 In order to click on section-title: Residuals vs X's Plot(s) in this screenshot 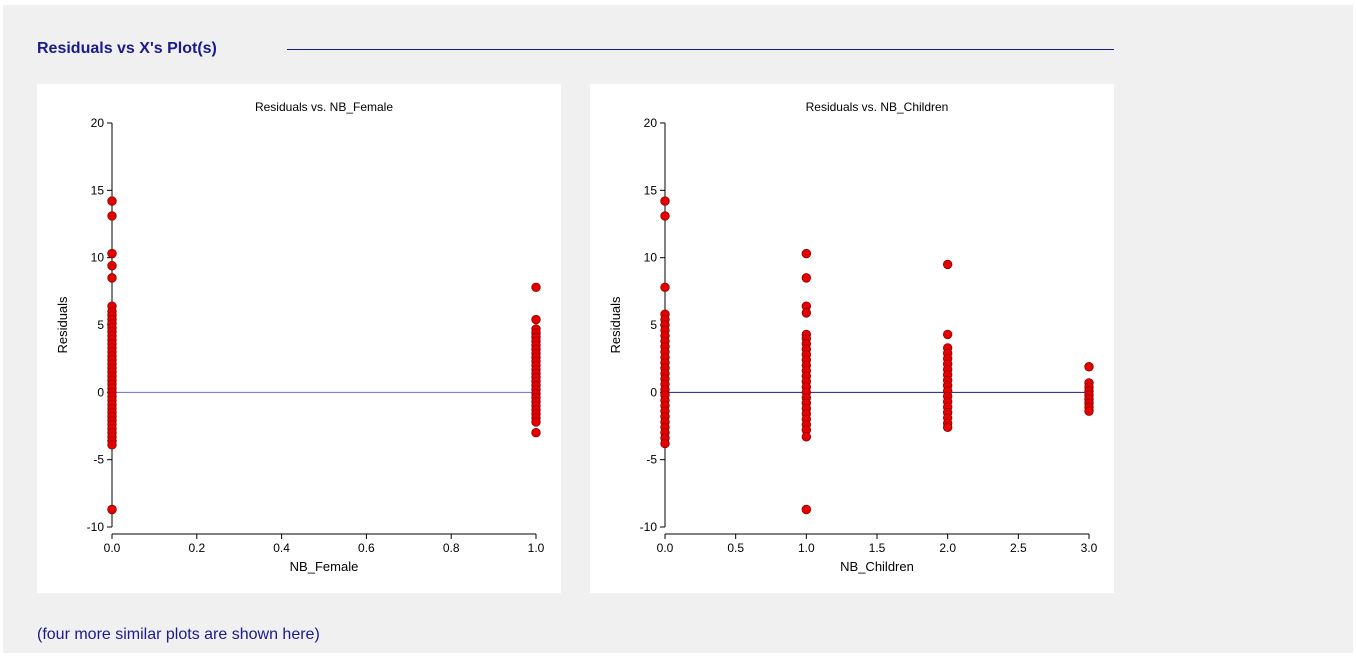, I will do `click(127, 48)`.